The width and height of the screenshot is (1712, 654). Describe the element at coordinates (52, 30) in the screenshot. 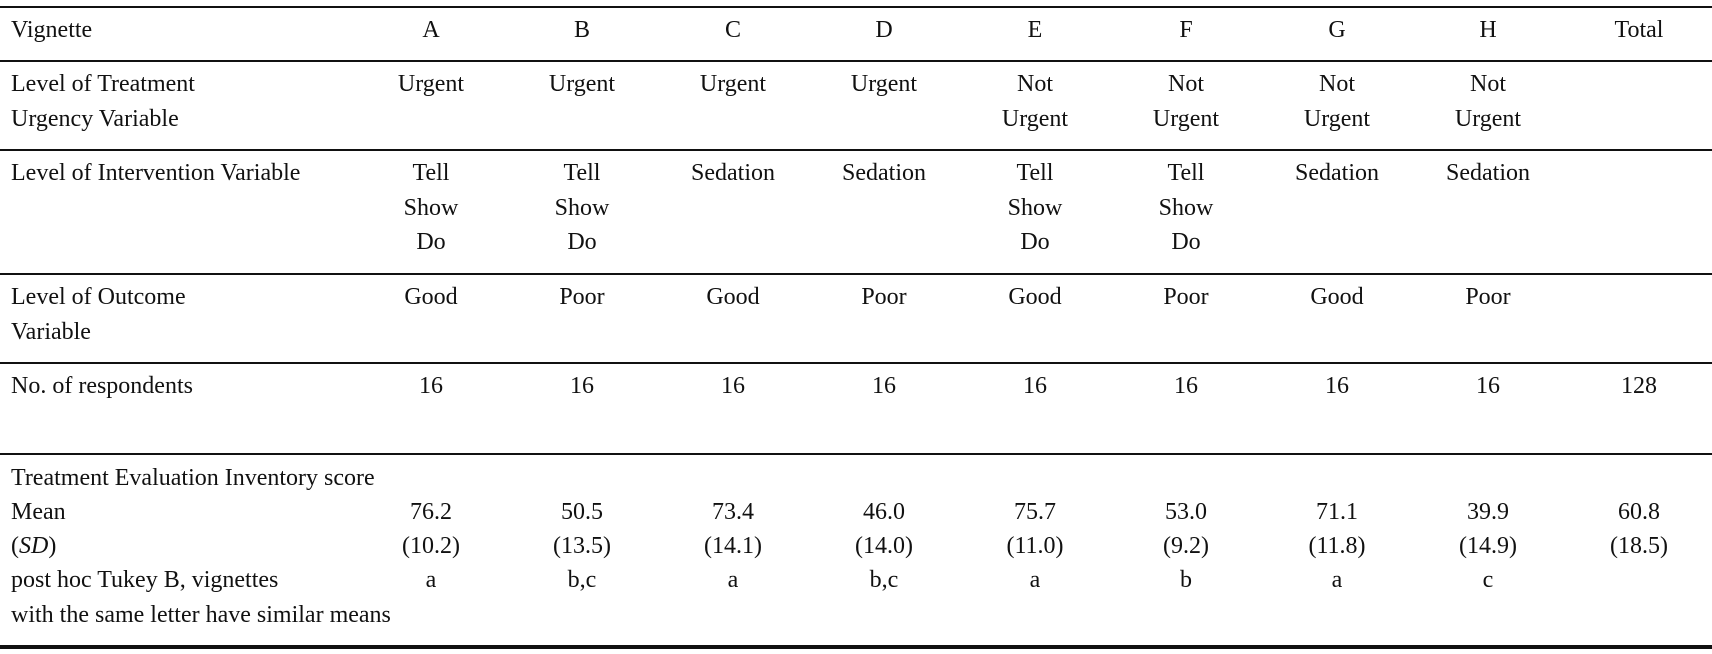

I see `header-label: Vignette` at that location.